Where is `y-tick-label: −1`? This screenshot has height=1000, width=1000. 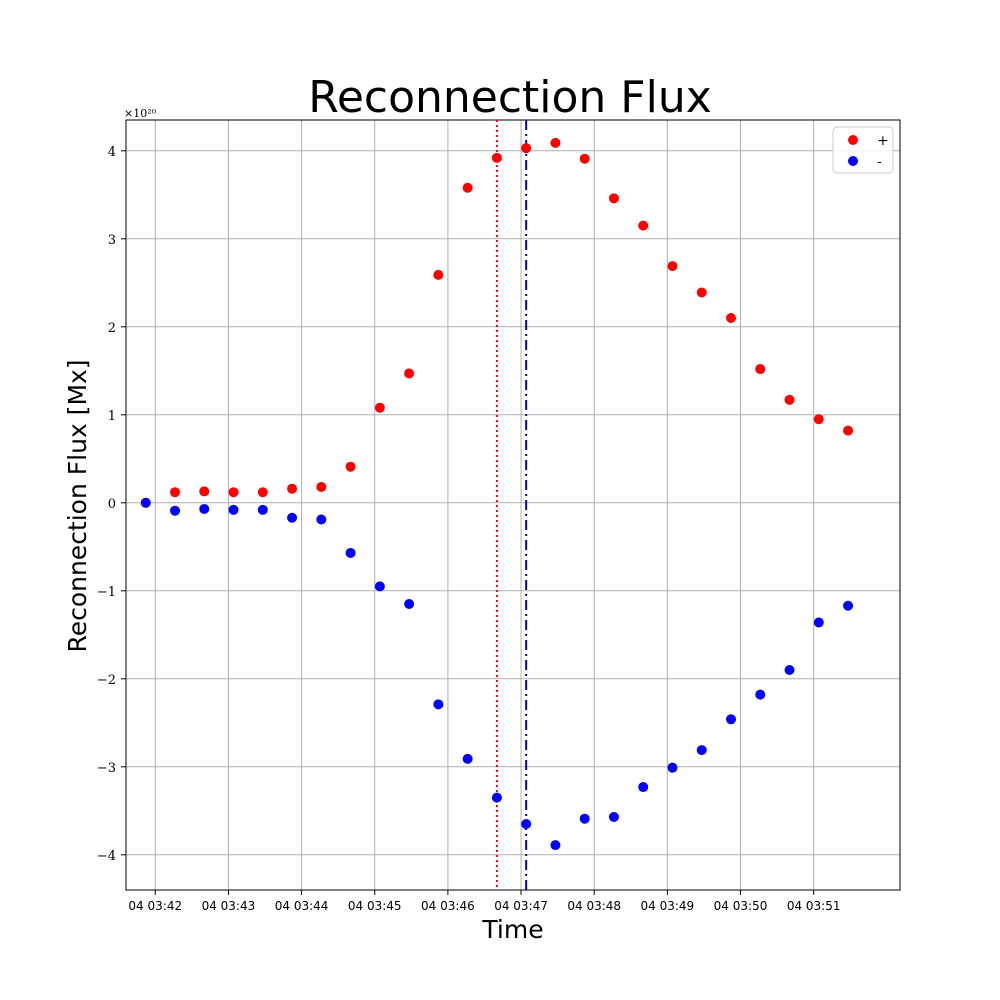 y-tick-label: −1 is located at coordinates (106, 592).